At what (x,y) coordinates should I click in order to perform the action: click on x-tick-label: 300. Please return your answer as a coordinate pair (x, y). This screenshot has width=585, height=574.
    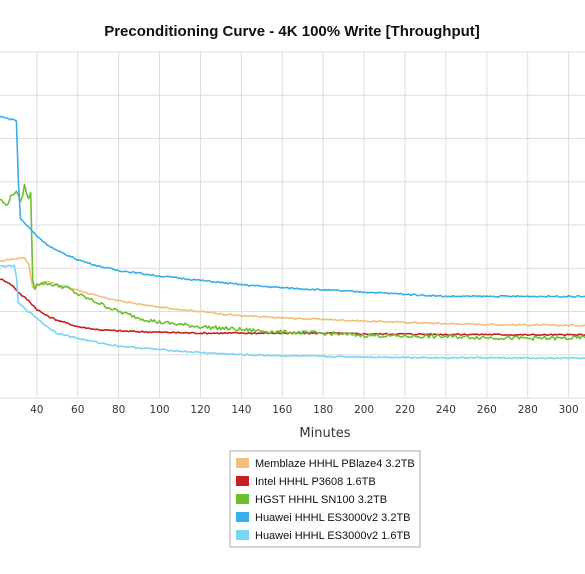
    Looking at the image, I should click on (569, 410).